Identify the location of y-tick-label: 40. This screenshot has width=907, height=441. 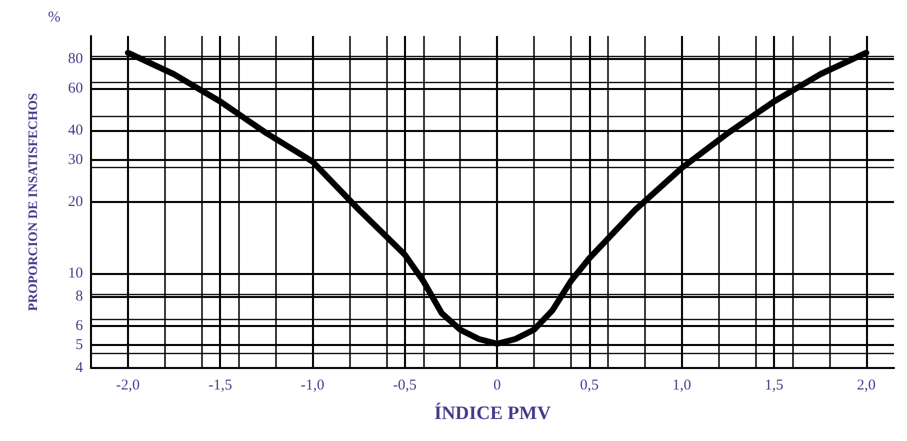
(75, 130).